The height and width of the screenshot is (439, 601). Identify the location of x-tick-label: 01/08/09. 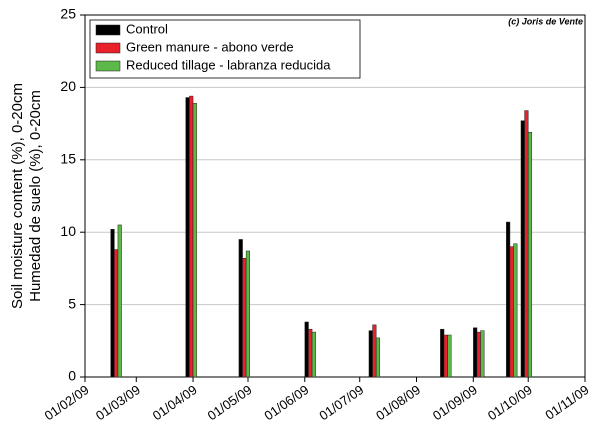
(398, 402).